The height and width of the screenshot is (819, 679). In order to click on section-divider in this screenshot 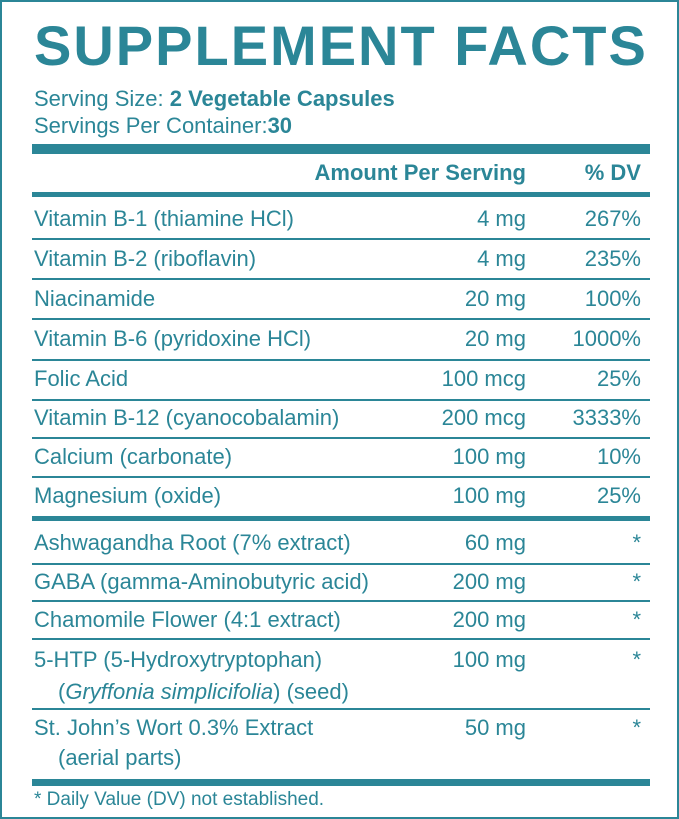, I will do `click(341, 518)`.